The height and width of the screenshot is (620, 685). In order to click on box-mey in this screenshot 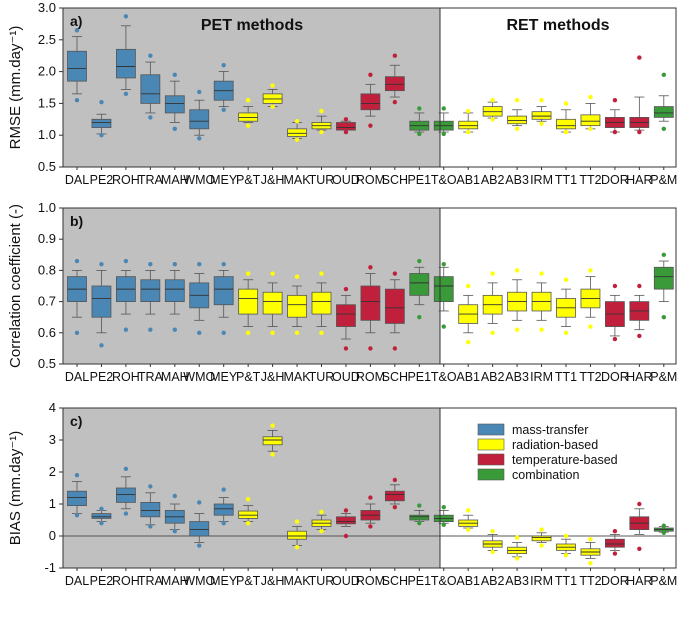, I will do `click(223, 291)`.